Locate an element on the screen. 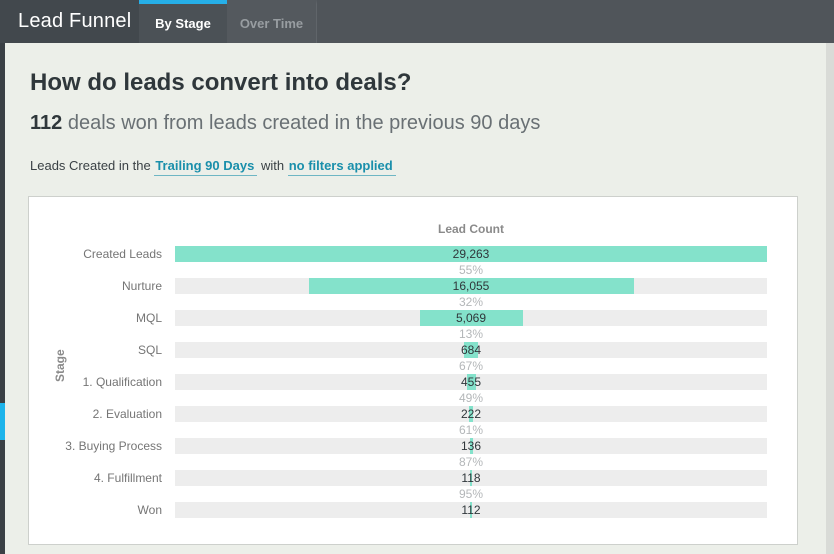 This screenshot has height=554, width=834. stage-label: SQL is located at coordinates (149, 350).